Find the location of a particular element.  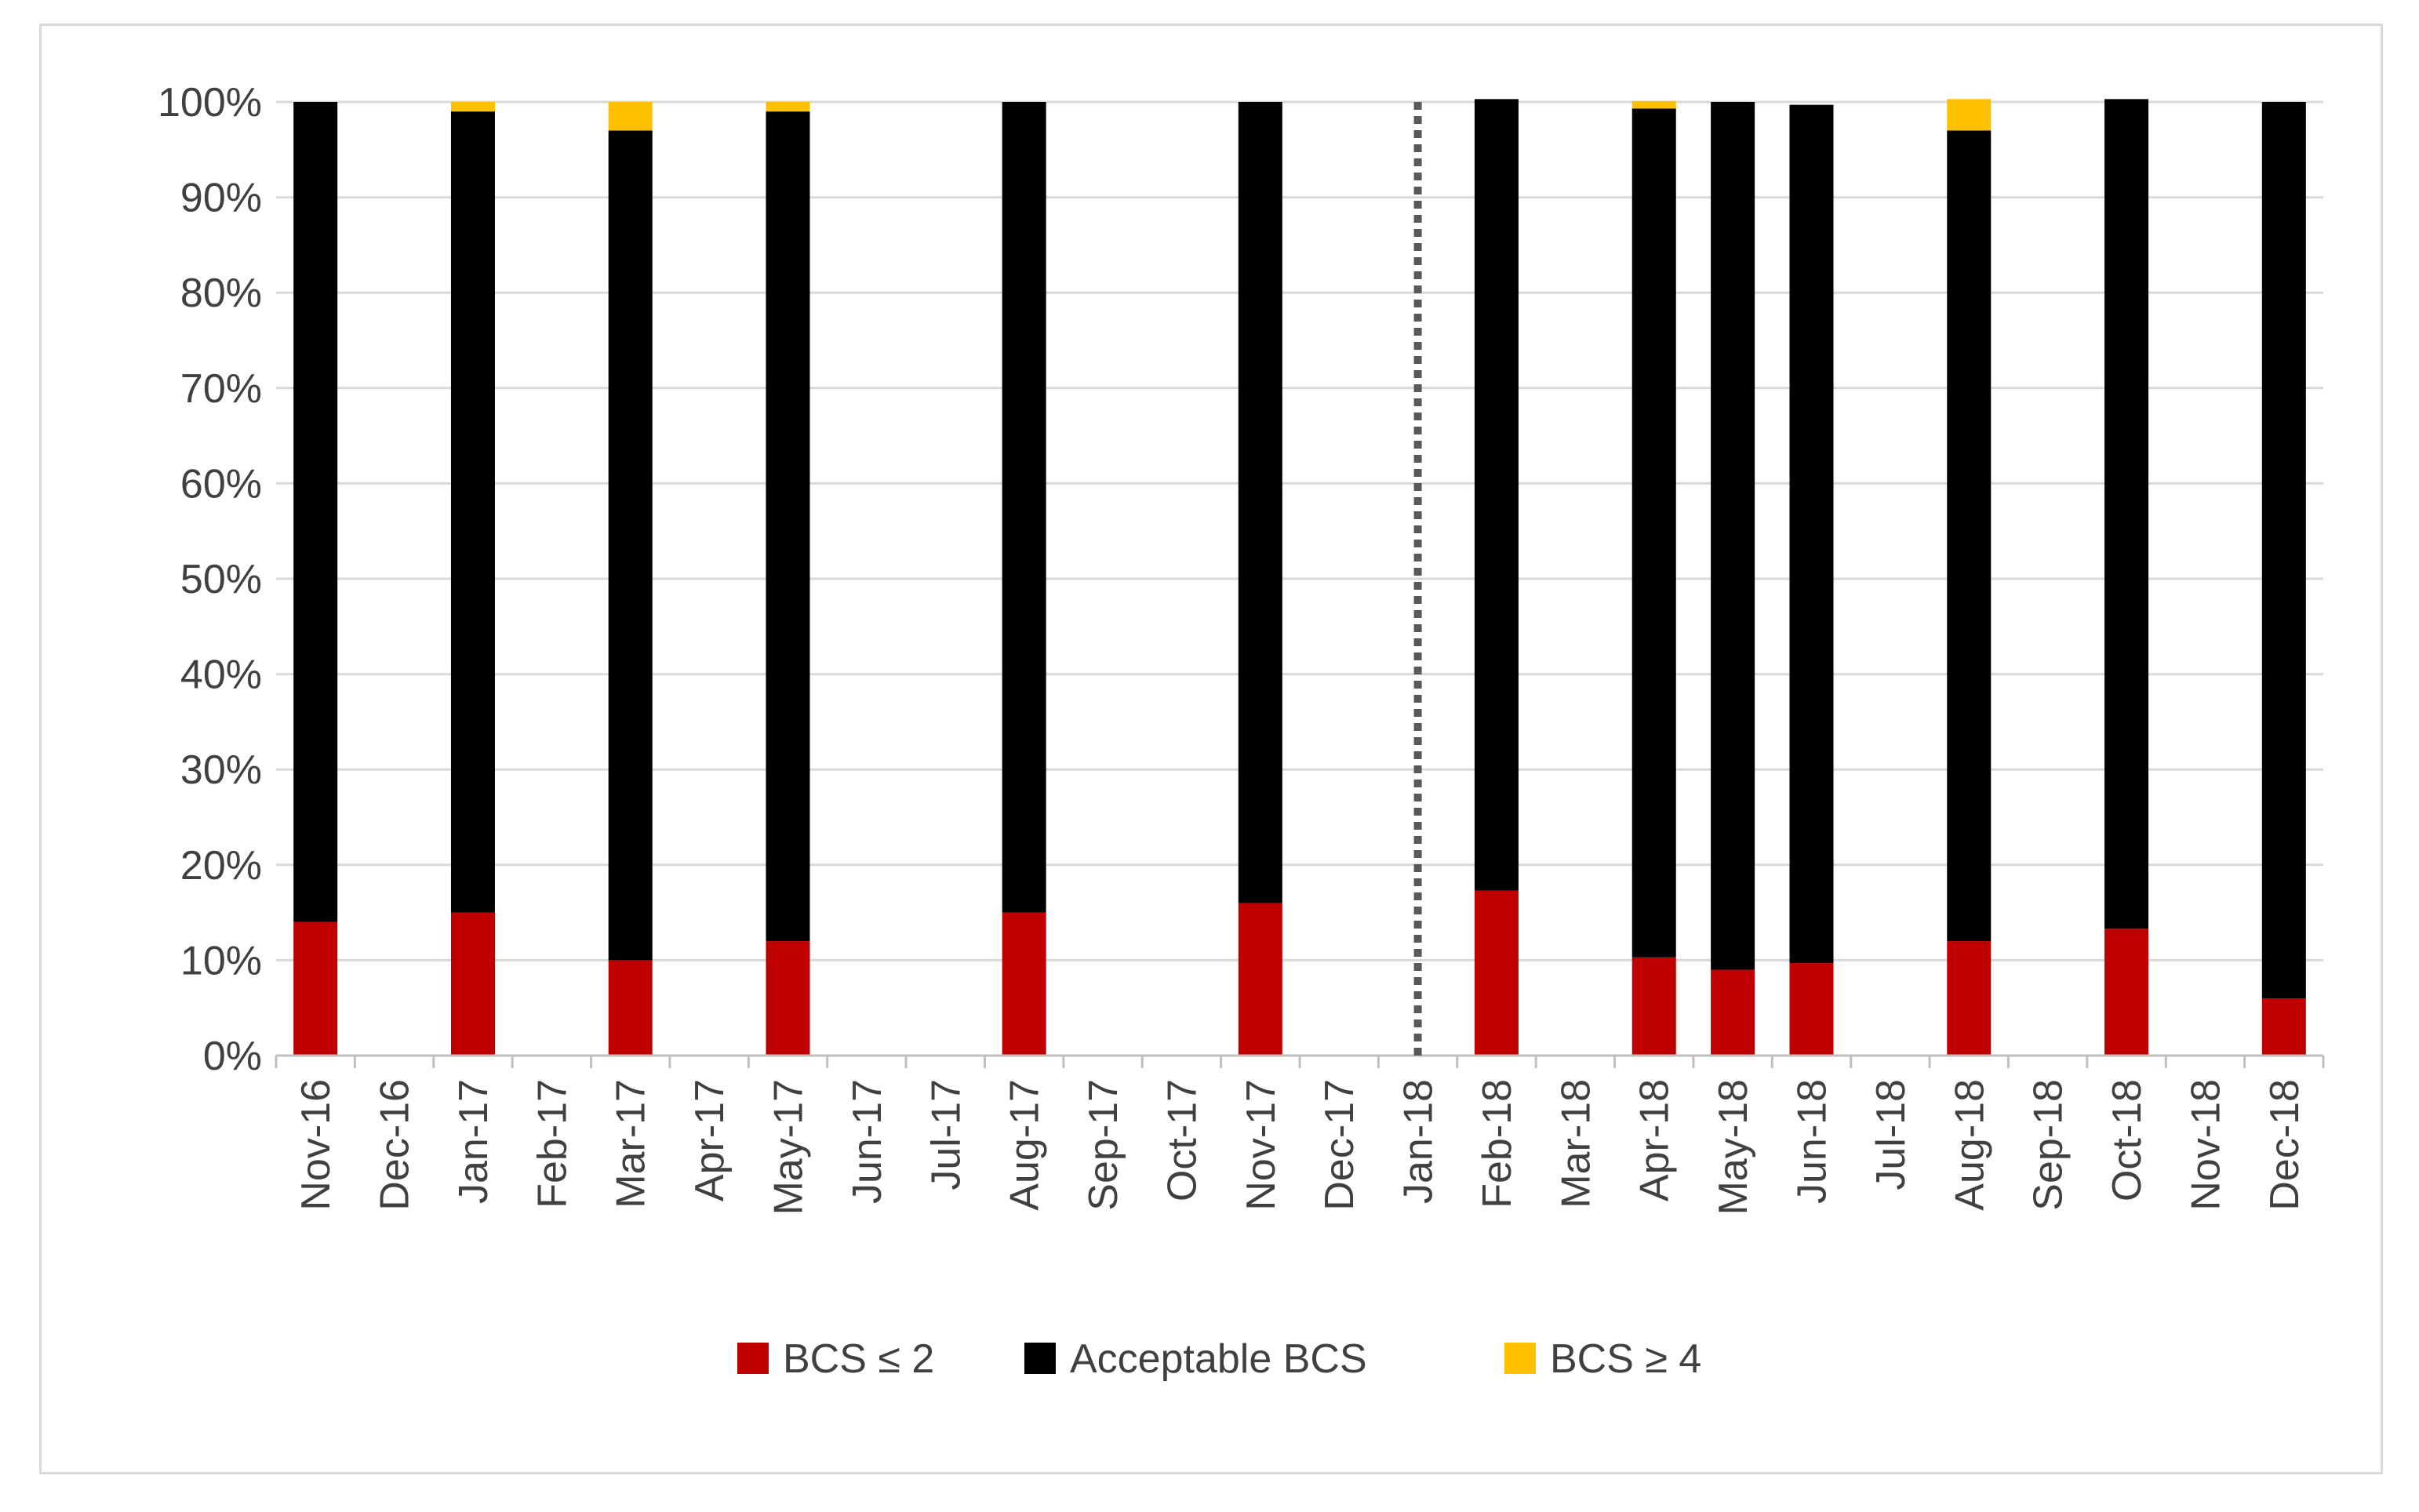

y-tick-label: 70% is located at coordinates (221, 389).